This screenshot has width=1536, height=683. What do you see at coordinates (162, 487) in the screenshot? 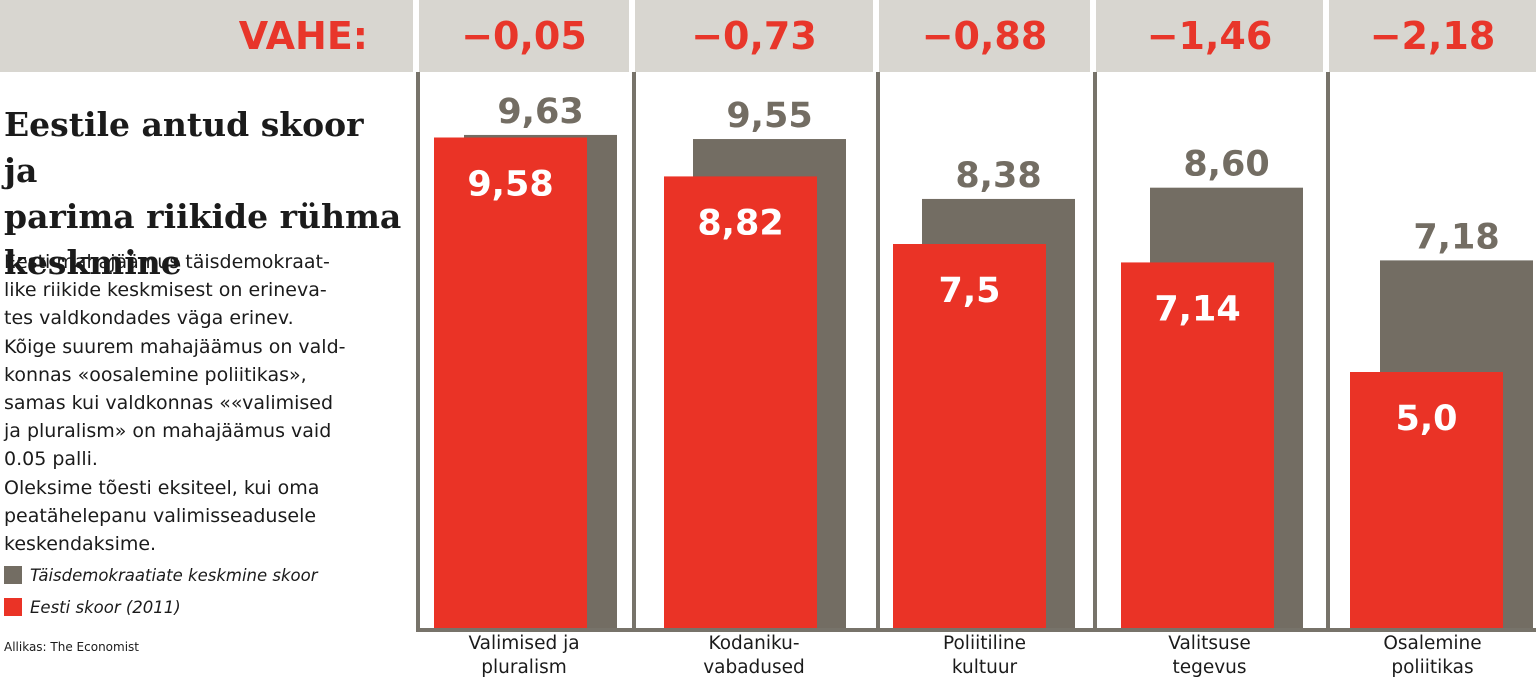
I see `description-line: Oleksime tõesti eksiteel, kui oma` at bounding box center [162, 487].